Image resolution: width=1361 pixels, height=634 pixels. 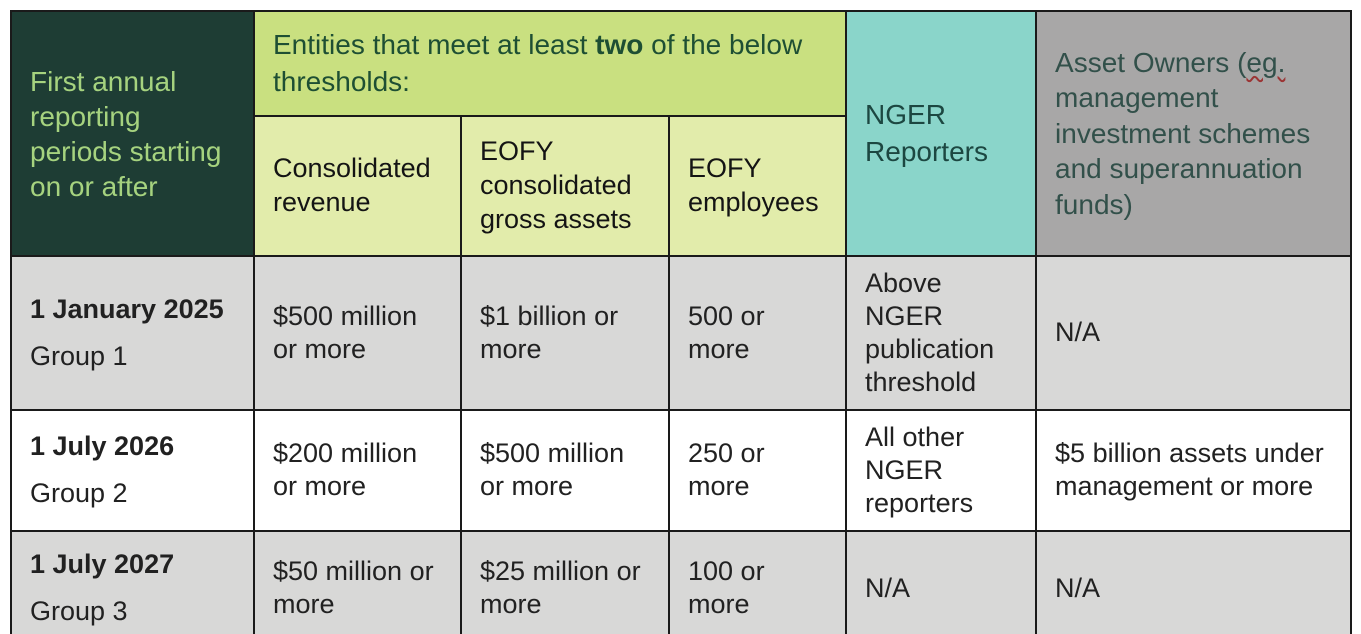 I want to click on cell-nger-group-2: All other NGER reporters, so click(x=941, y=470).